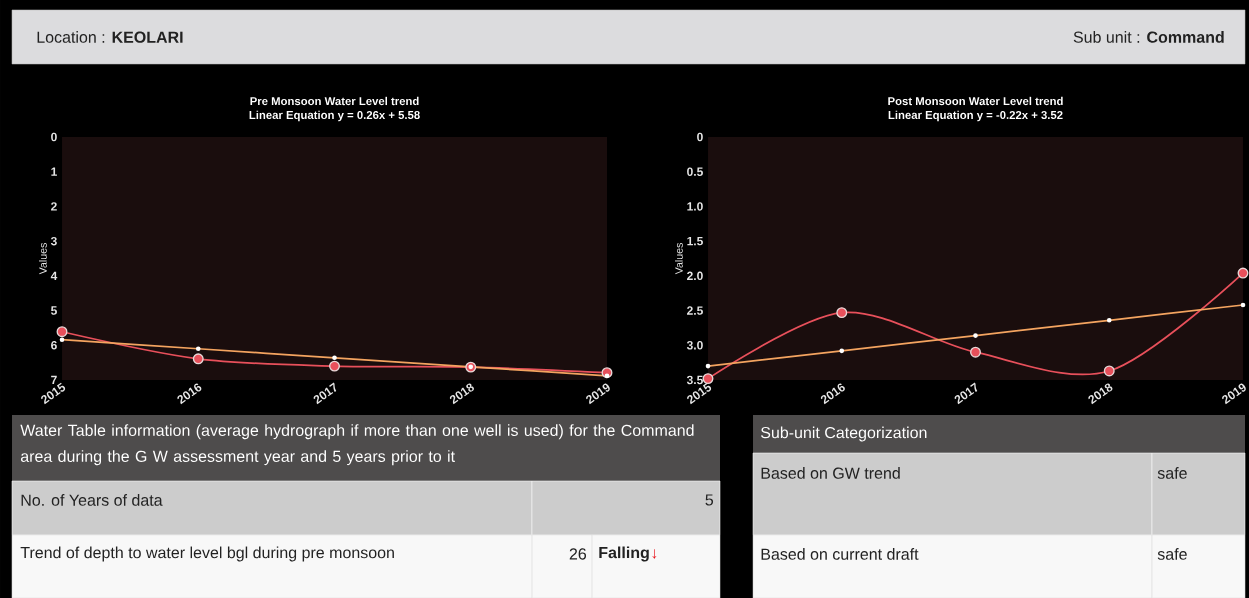 The image size is (1249, 598). Describe the element at coordinates (334, 101) in the screenshot. I see `chart-title: Pre Monsoon Water Level trend` at that location.